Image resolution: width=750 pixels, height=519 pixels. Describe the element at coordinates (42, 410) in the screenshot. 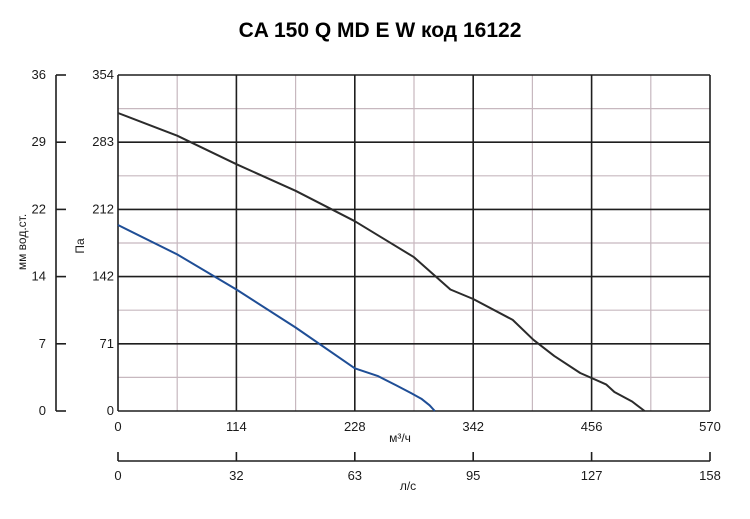

I see `y2-tick-label: 0` at that location.